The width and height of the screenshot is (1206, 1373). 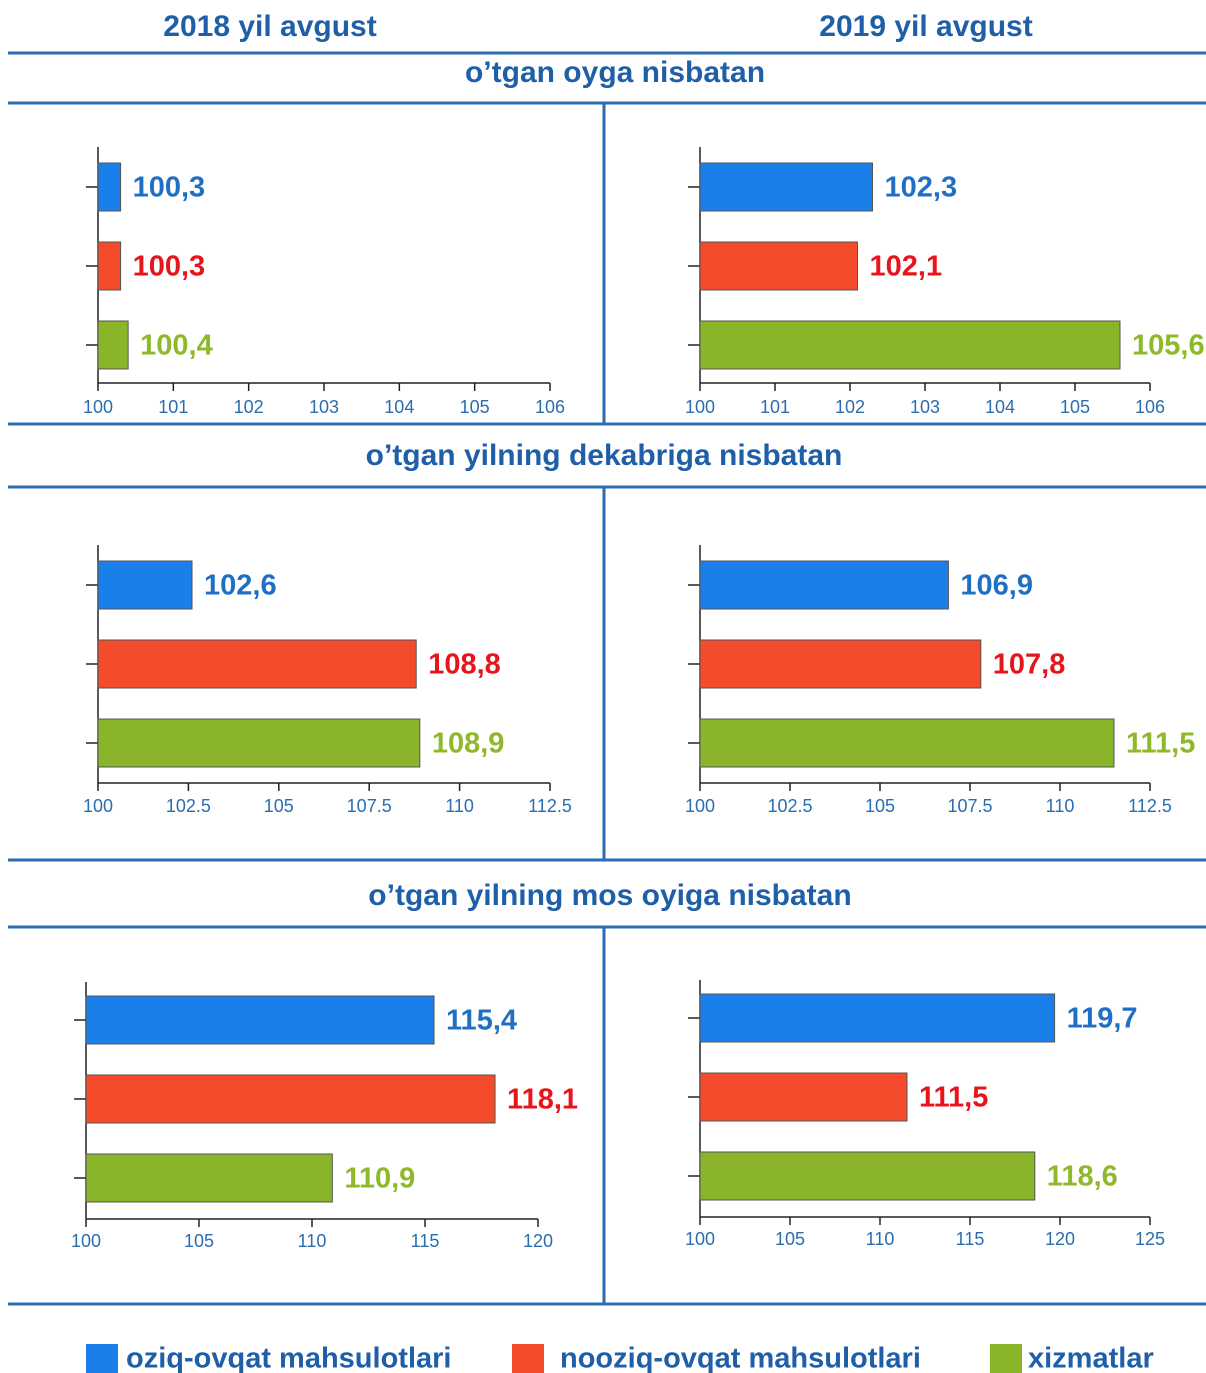 What do you see at coordinates (740, 1358) in the screenshot?
I see `legend-label: nooziq-ovqat mahsulotlari` at bounding box center [740, 1358].